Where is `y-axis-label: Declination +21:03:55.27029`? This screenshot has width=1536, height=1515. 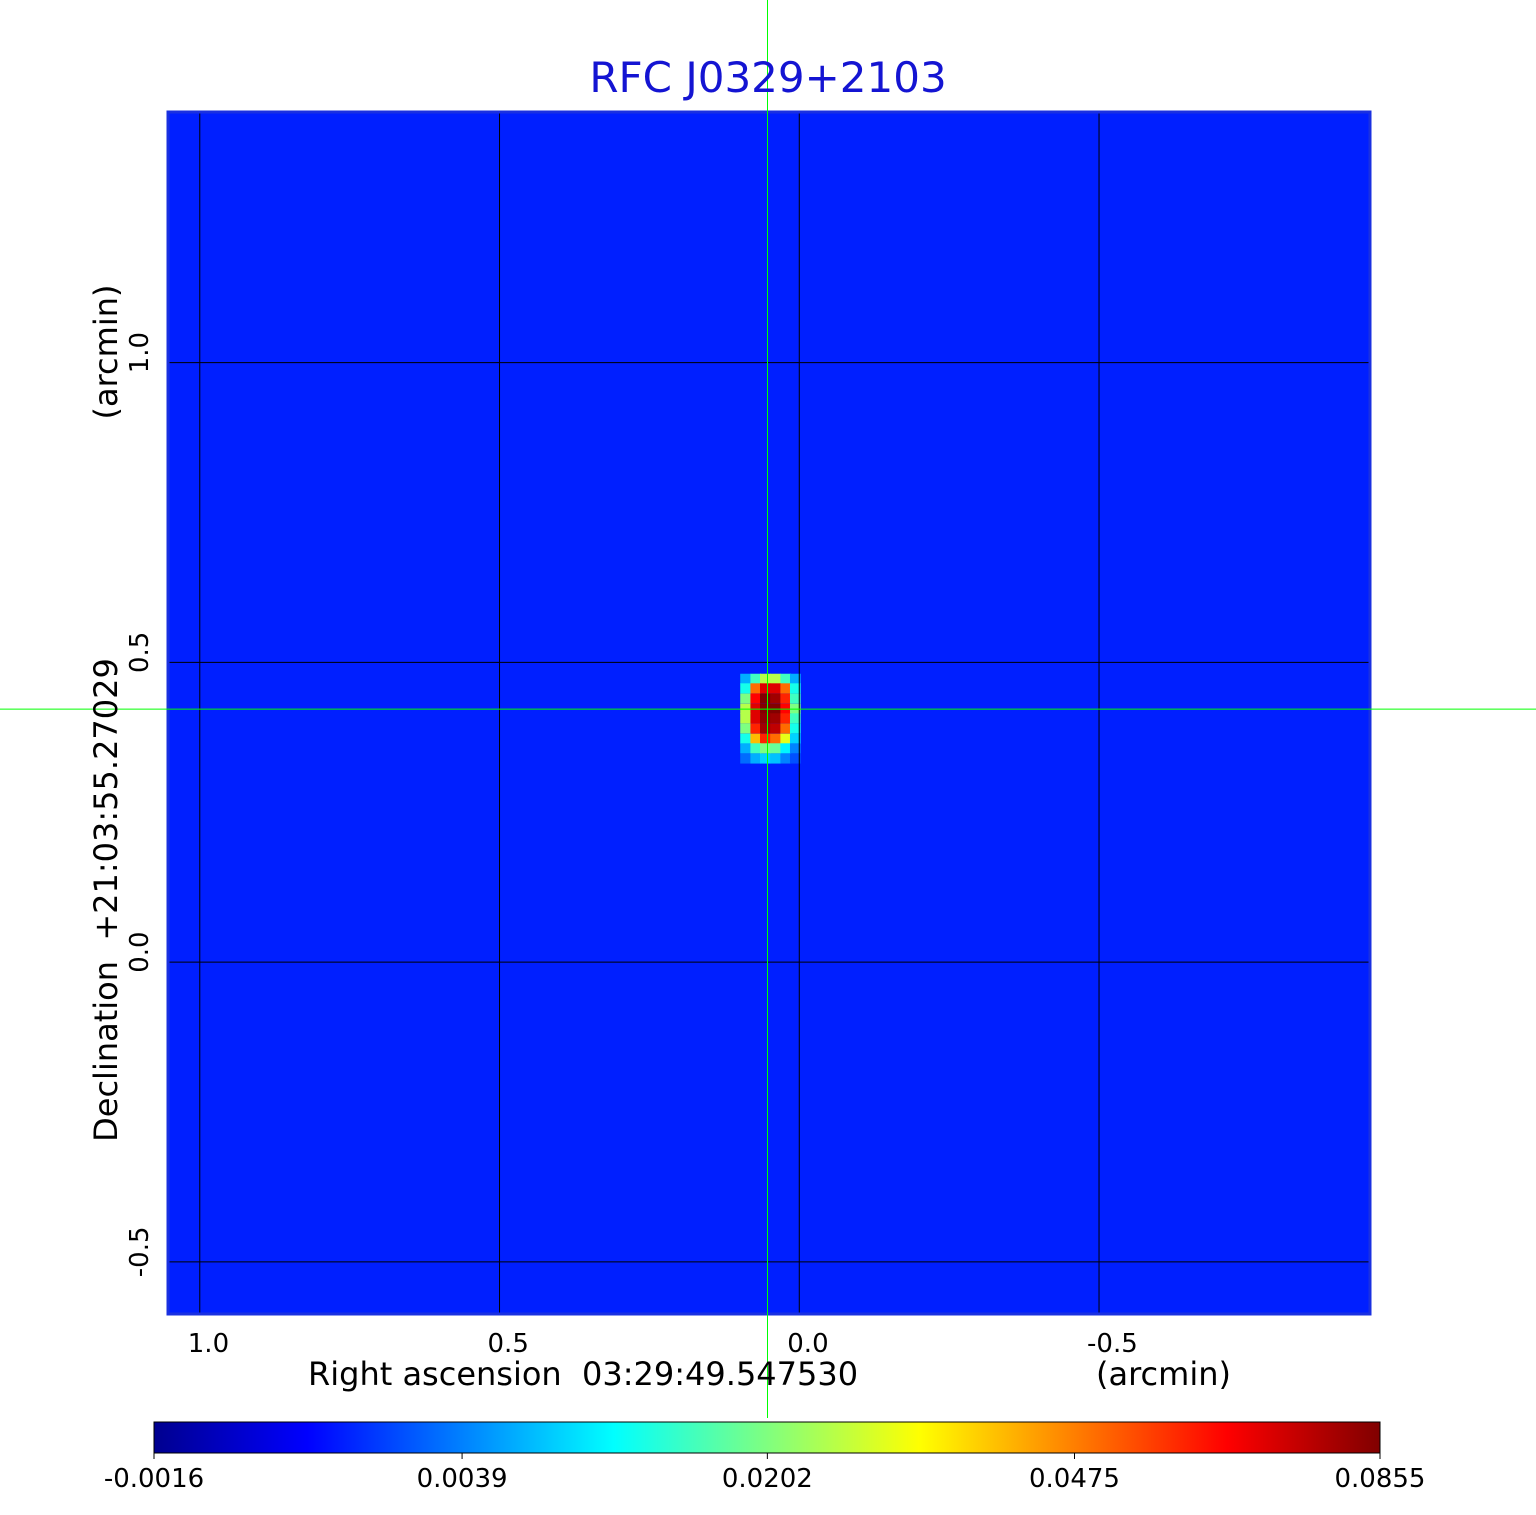
y-axis-label: Declination +21:03:55.27029 is located at coordinates (106, 900).